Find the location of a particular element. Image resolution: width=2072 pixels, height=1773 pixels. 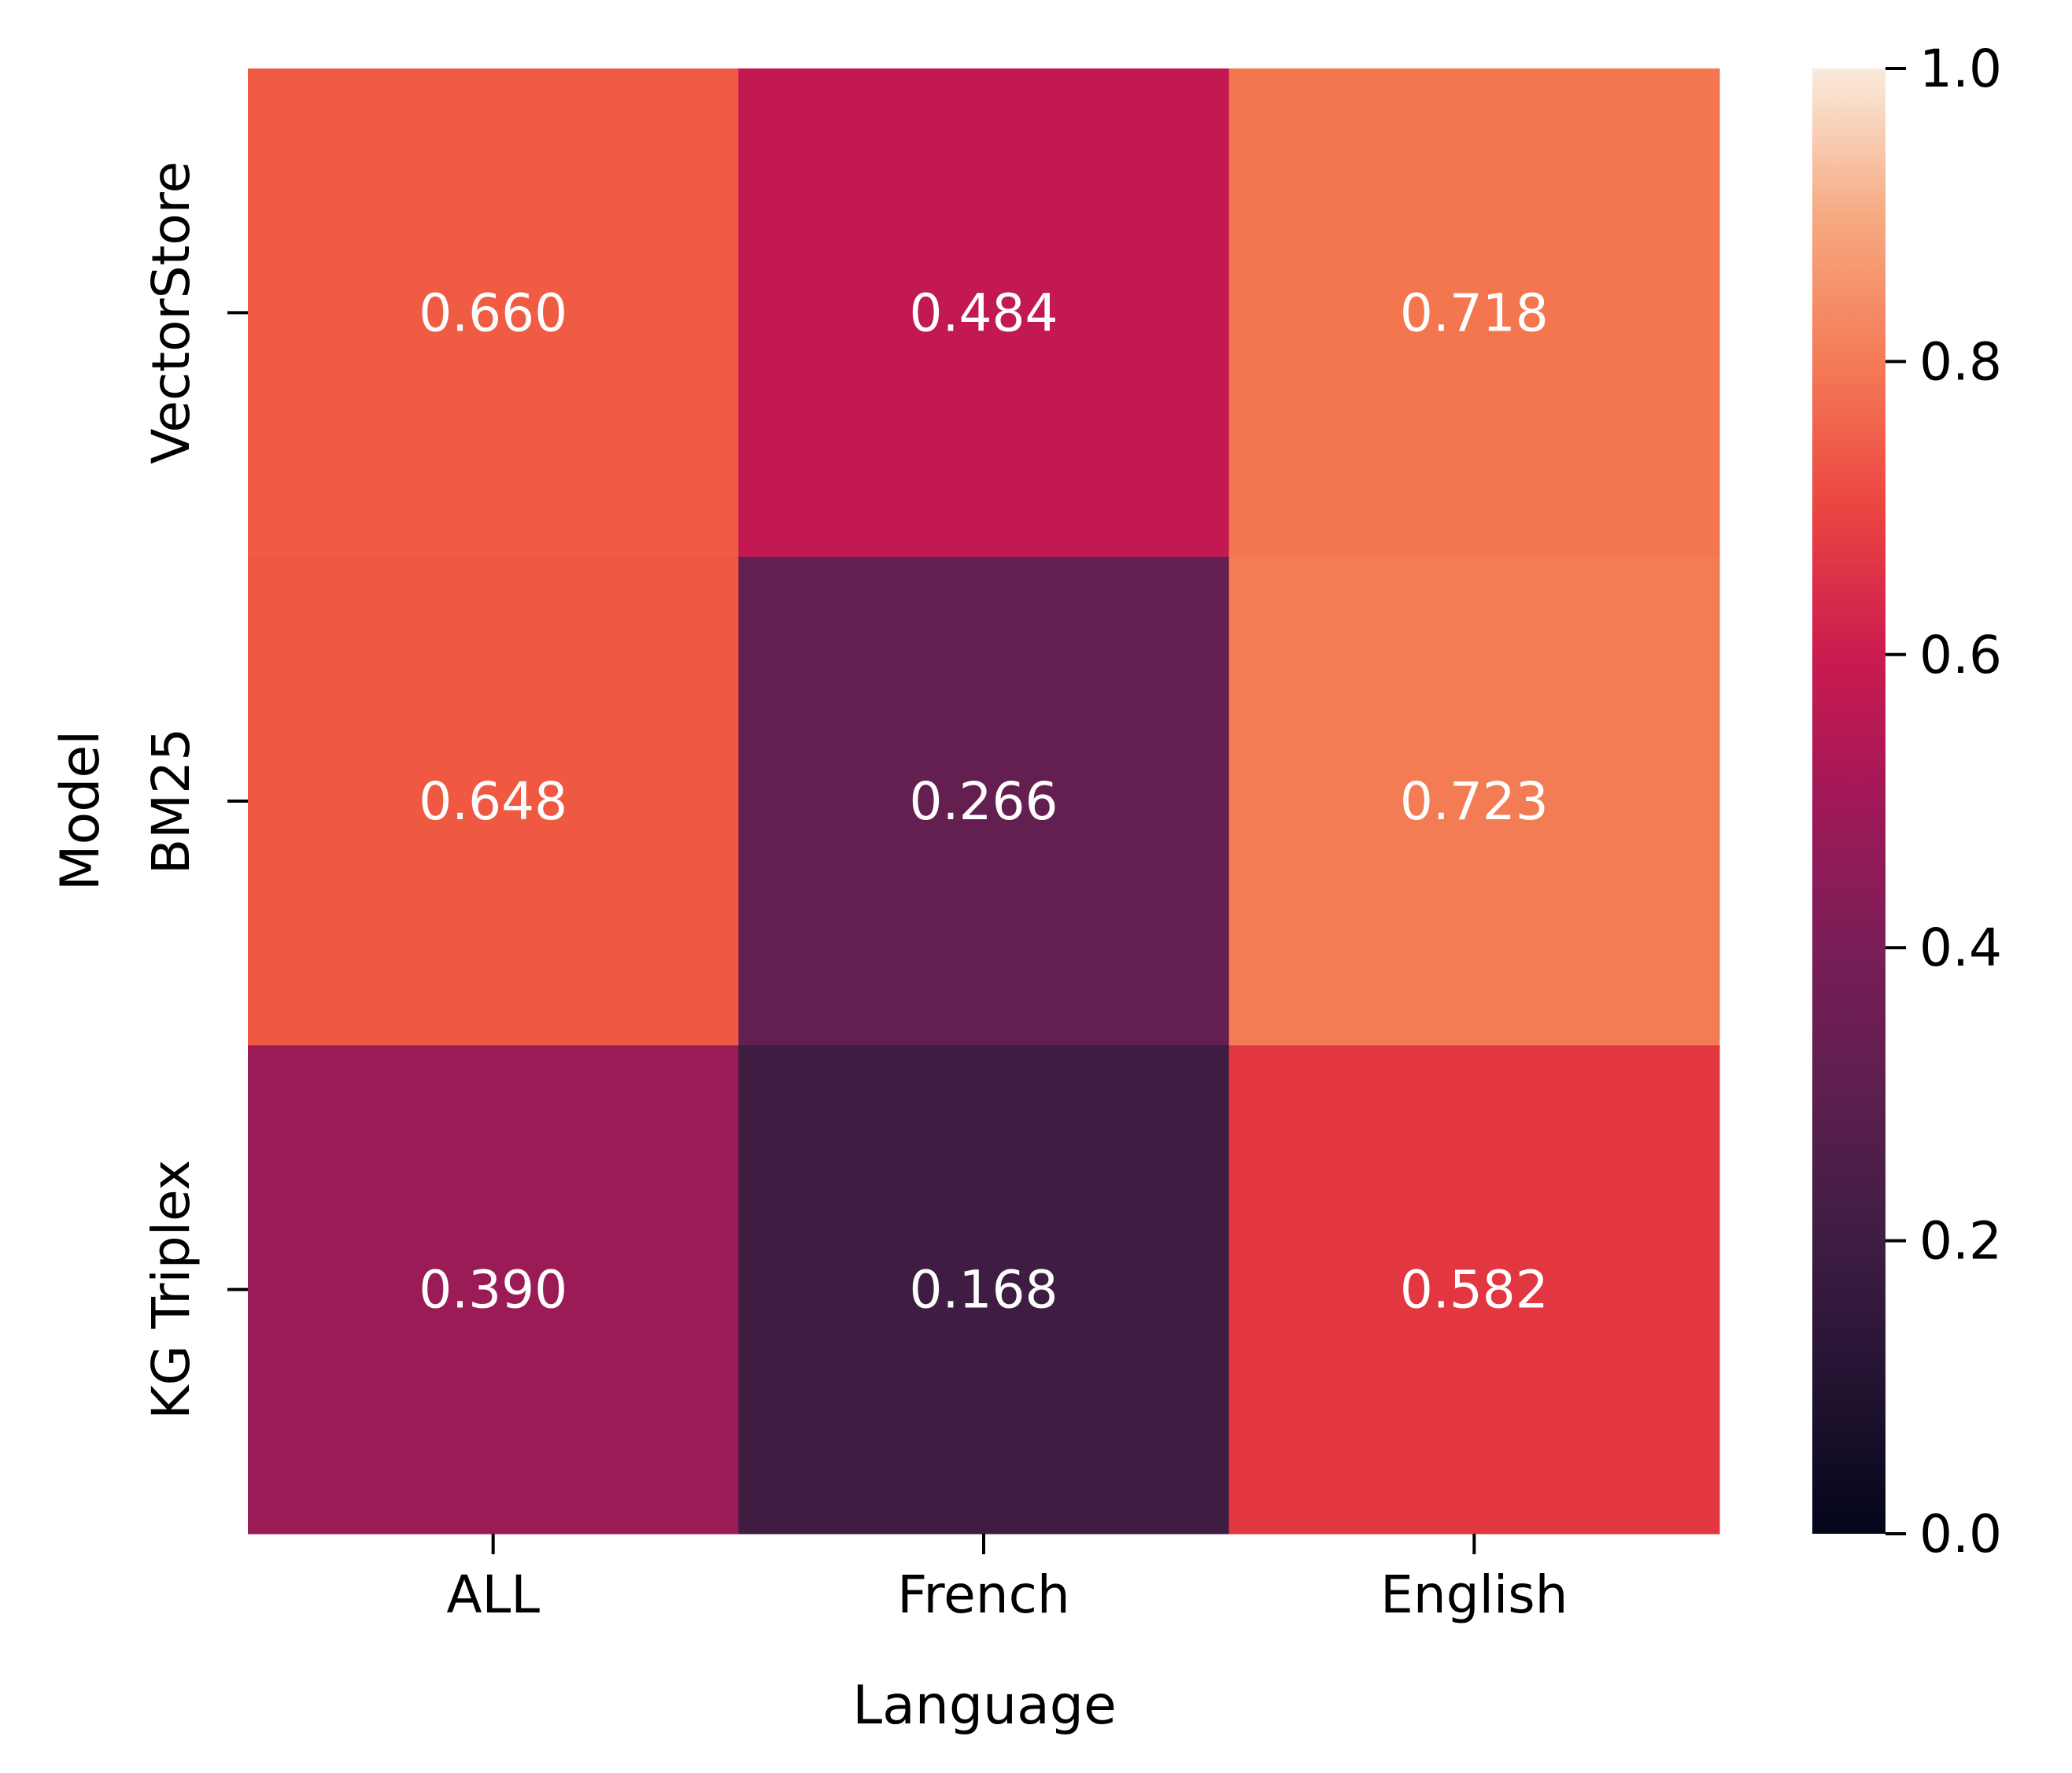

cell-value-label: 0.168 is located at coordinates (984, 1290).